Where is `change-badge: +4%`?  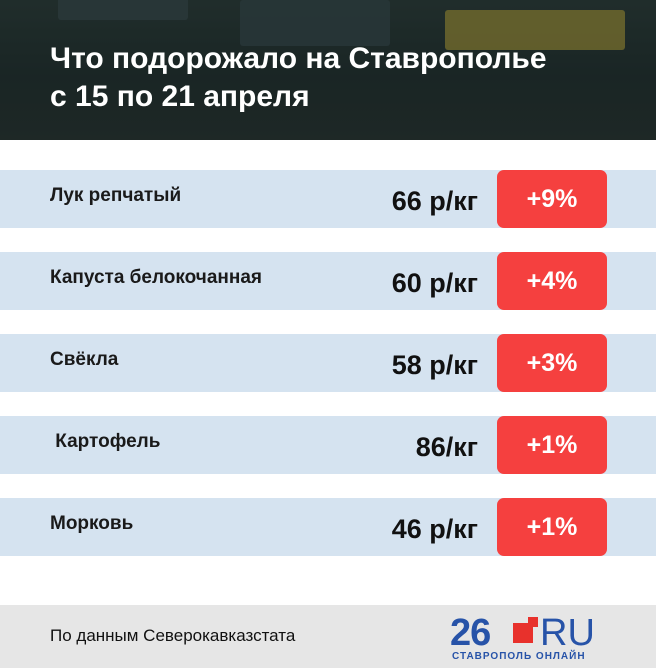
change-badge: +4% is located at coordinates (552, 281).